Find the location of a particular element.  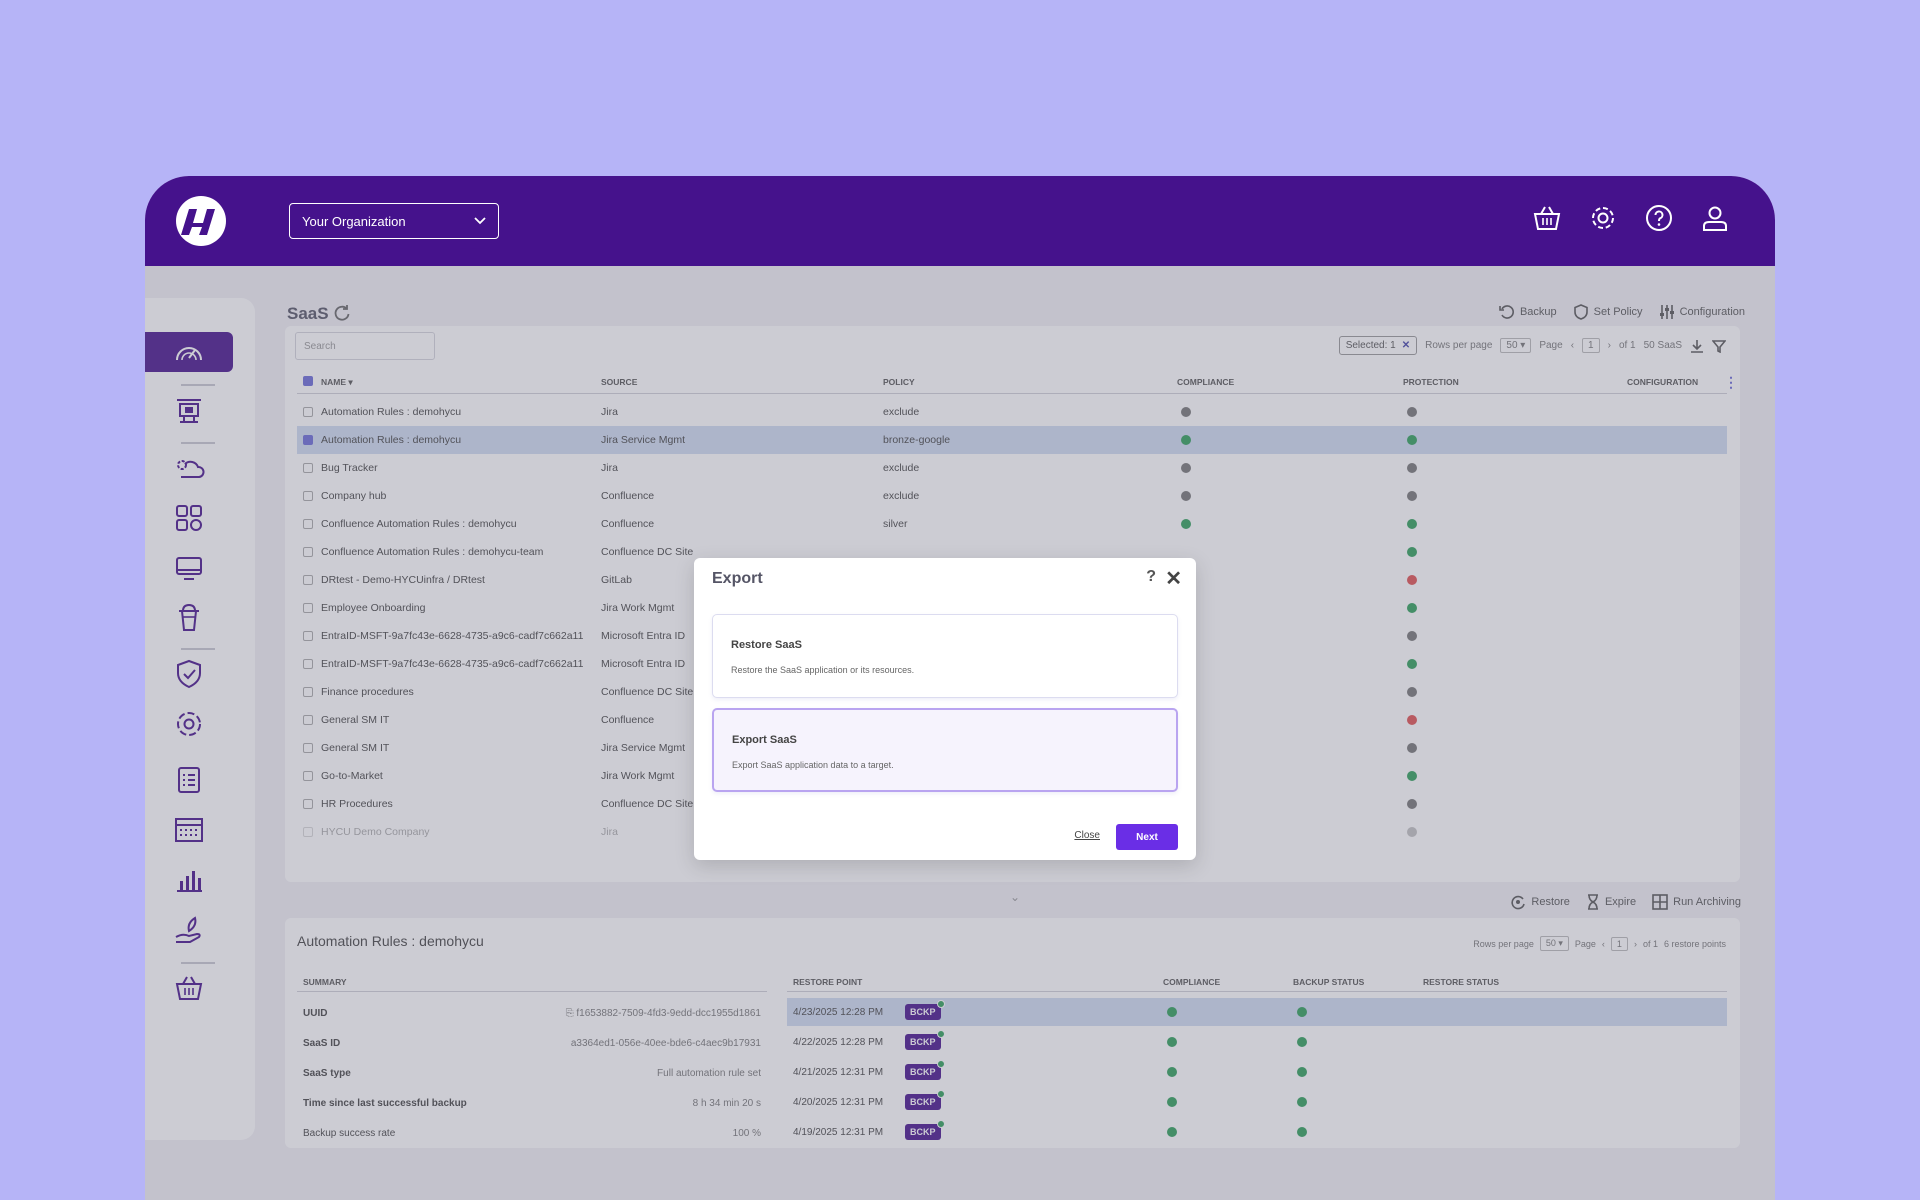

restore-point-row: 4/22/2025 12:28 PM BCKP is located at coordinates (1257, 1042).